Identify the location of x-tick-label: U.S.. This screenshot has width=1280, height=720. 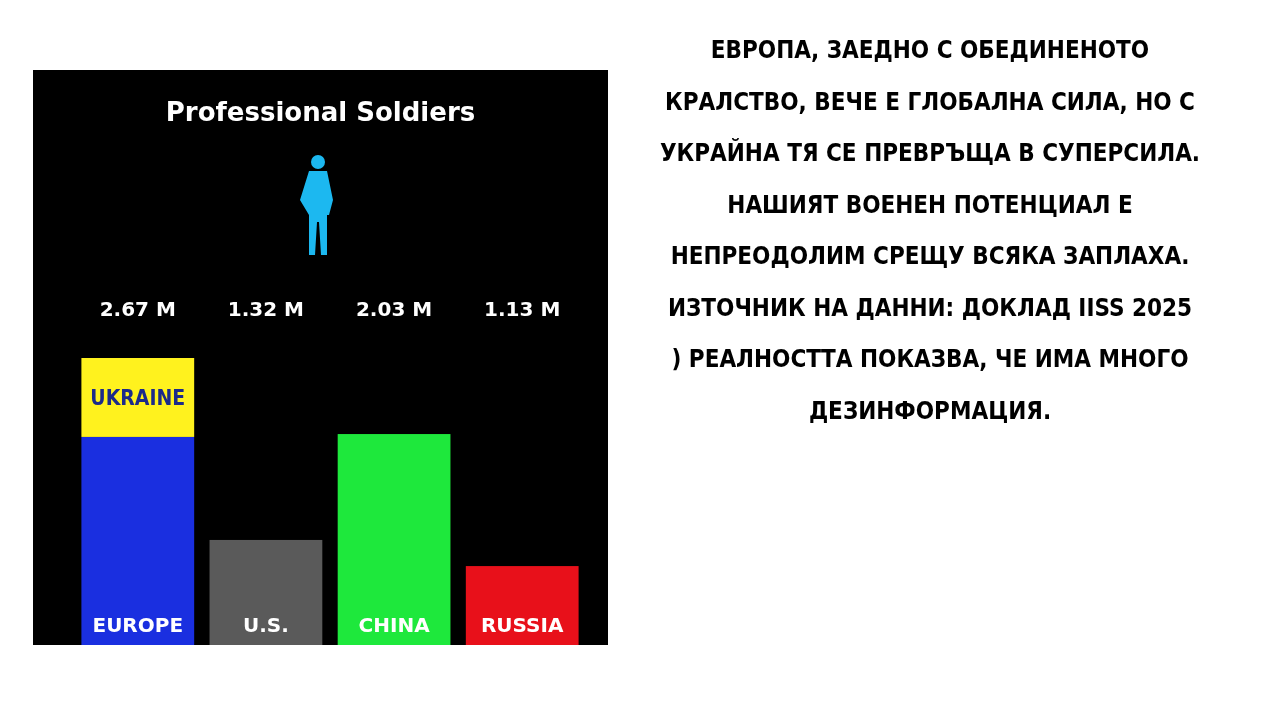
(266, 625).